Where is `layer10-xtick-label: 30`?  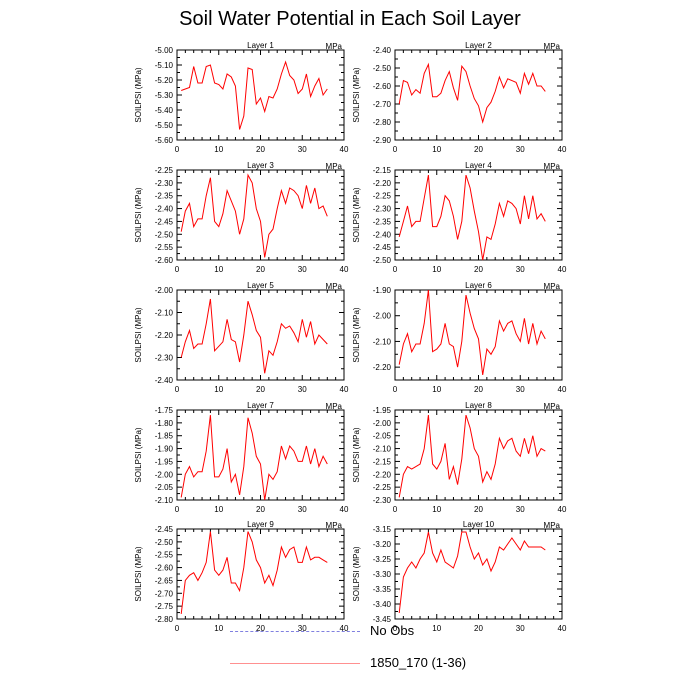
layer10-xtick-label: 30 is located at coordinates (520, 628).